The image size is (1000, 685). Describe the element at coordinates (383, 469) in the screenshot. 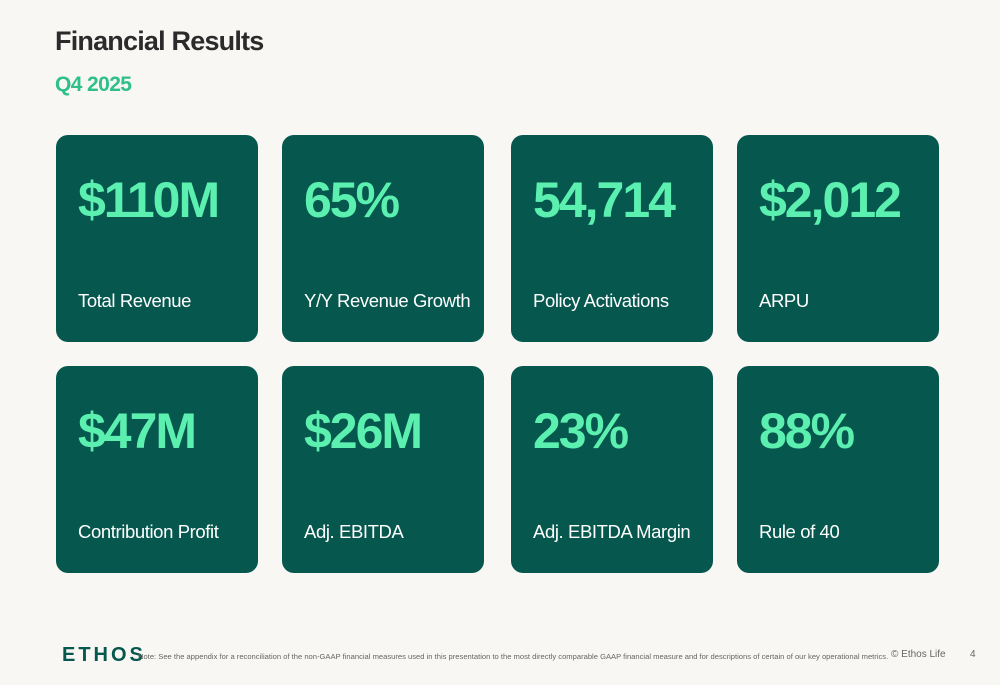

I see `metric-card: $26M Adj. EBITDA` at that location.